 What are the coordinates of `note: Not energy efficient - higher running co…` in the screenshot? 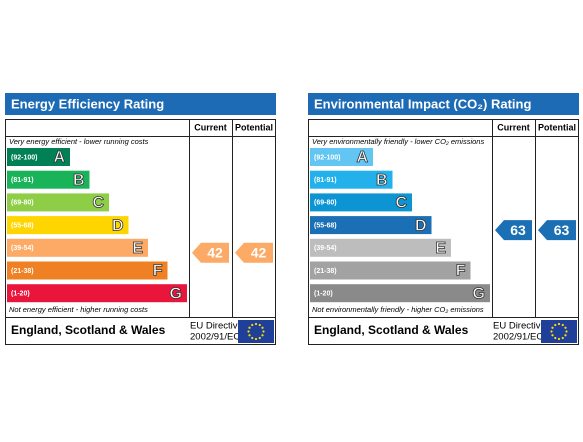 It's located at (78, 309).